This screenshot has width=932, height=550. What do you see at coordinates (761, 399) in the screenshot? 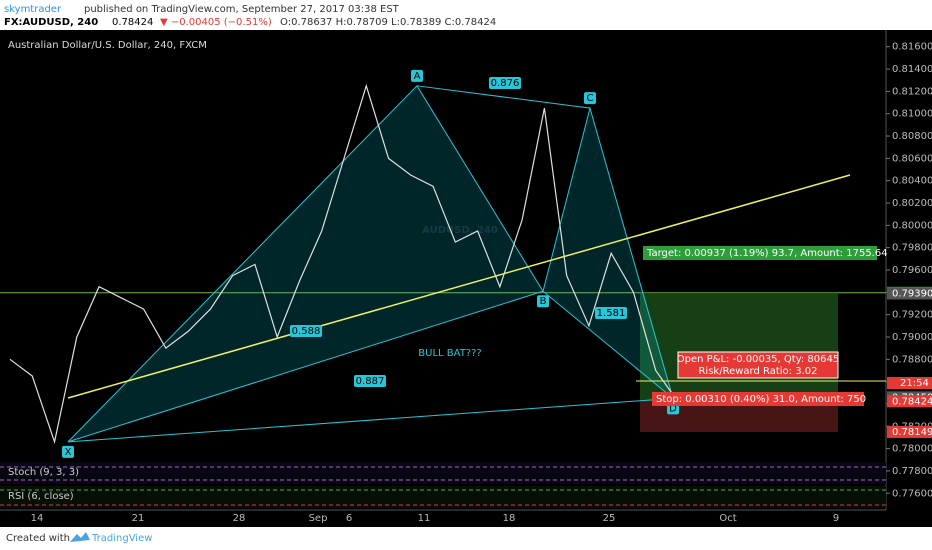
I see `stop-text: Stop: 0.00310 (0.40%) 31.0, Amount: 750` at bounding box center [761, 399].